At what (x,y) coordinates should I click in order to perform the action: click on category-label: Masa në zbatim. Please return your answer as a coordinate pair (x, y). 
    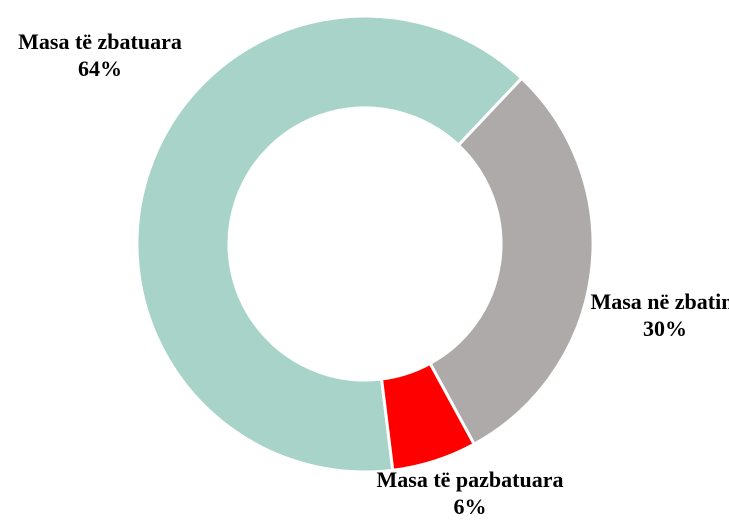
    Looking at the image, I should click on (659, 301).